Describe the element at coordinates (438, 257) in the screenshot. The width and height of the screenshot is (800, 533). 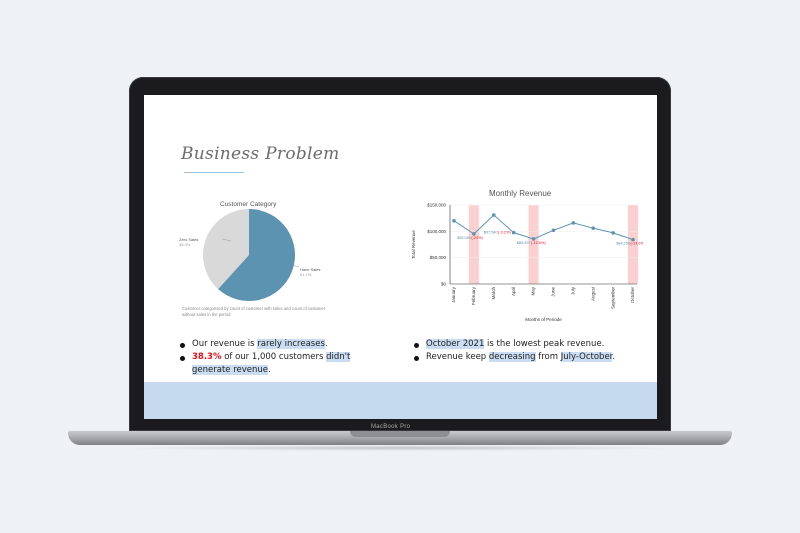
I see `y-tick-label: $50,000` at that location.